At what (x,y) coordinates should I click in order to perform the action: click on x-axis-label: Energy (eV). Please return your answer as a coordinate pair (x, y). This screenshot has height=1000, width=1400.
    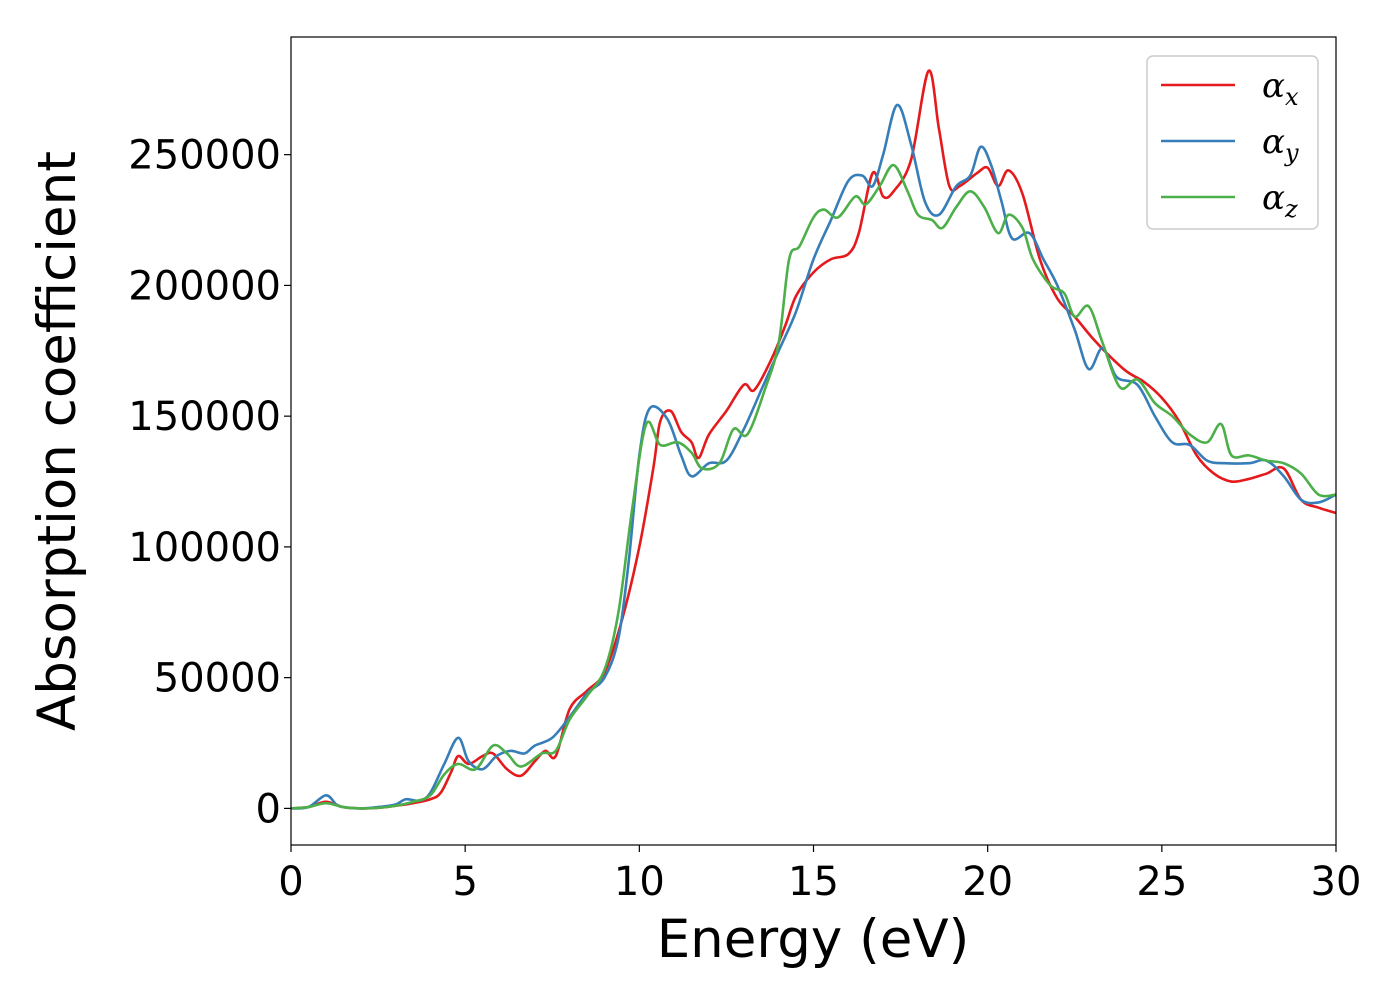
    Looking at the image, I should click on (813, 939).